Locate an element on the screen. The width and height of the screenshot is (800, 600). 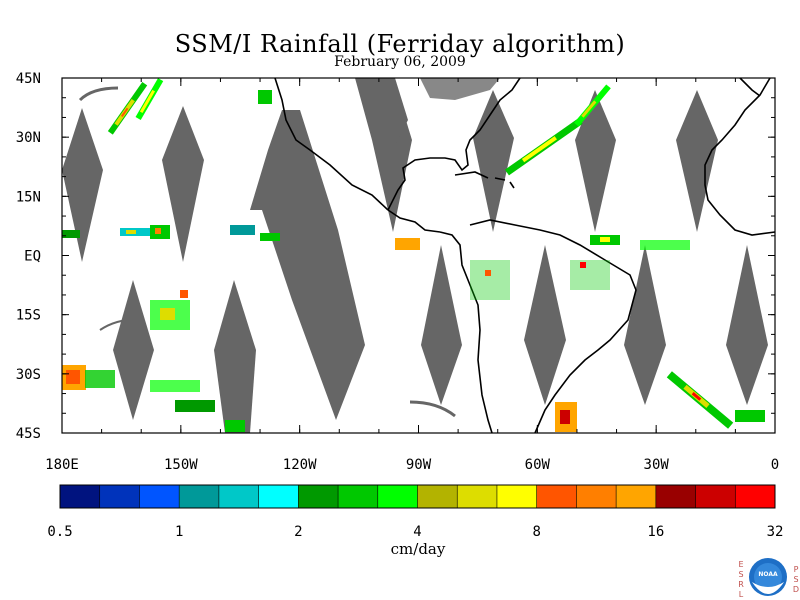
rain-band-north-pacific is located at coordinates (149, 99).